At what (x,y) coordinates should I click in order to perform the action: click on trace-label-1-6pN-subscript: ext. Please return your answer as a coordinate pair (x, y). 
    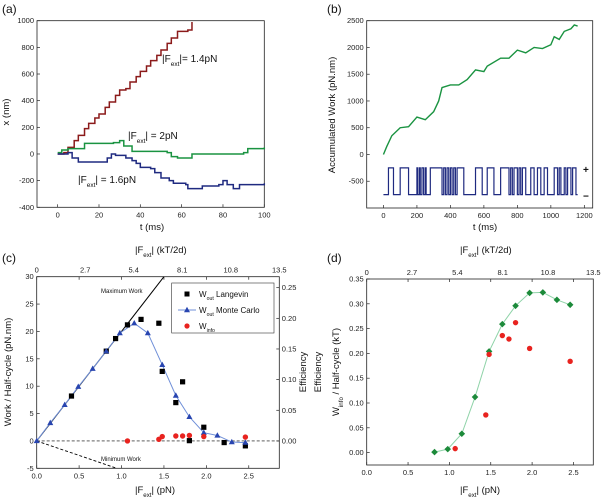
    Looking at the image, I should click on (91, 185).